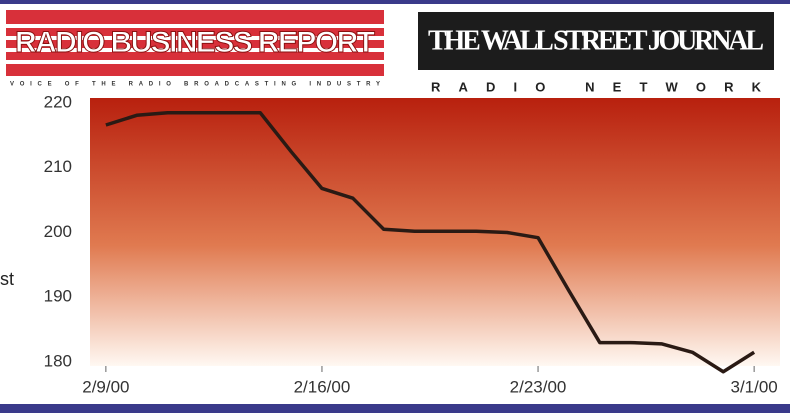 The height and width of the screenshot is (413, 790). What do you see at coordinates (58, 166) in the screenshot?
I see `y-tick-label: 210` at bounding box center [58, 166].